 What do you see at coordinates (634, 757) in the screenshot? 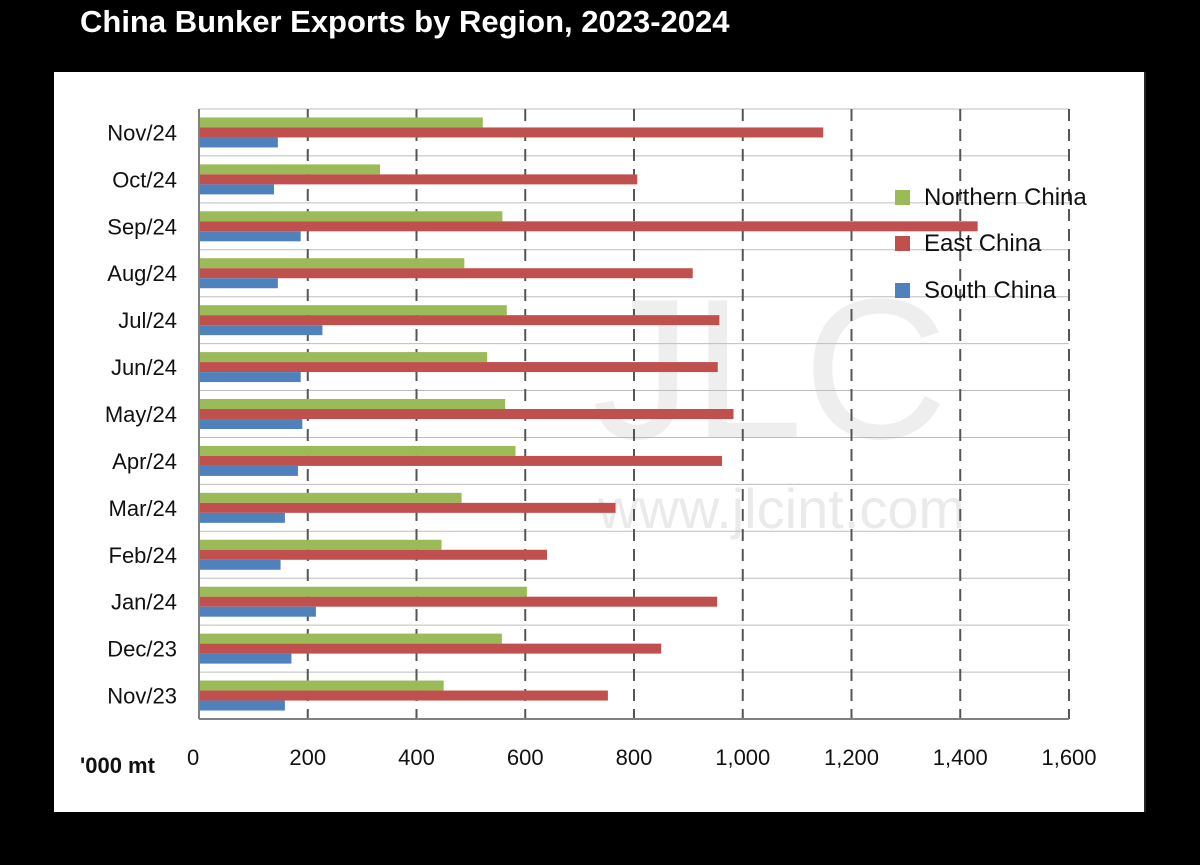
I see `x-tick-label: 800` at bounding box center [634, 757].